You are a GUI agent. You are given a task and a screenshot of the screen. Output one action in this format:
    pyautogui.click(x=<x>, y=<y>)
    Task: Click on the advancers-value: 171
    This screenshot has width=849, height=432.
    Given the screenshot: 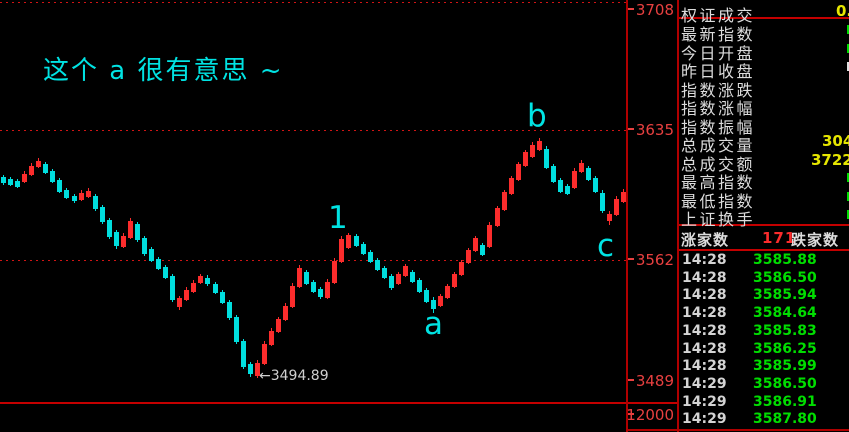 What is the action you would take?
    pyautogui.click(x=779, y=238)
    